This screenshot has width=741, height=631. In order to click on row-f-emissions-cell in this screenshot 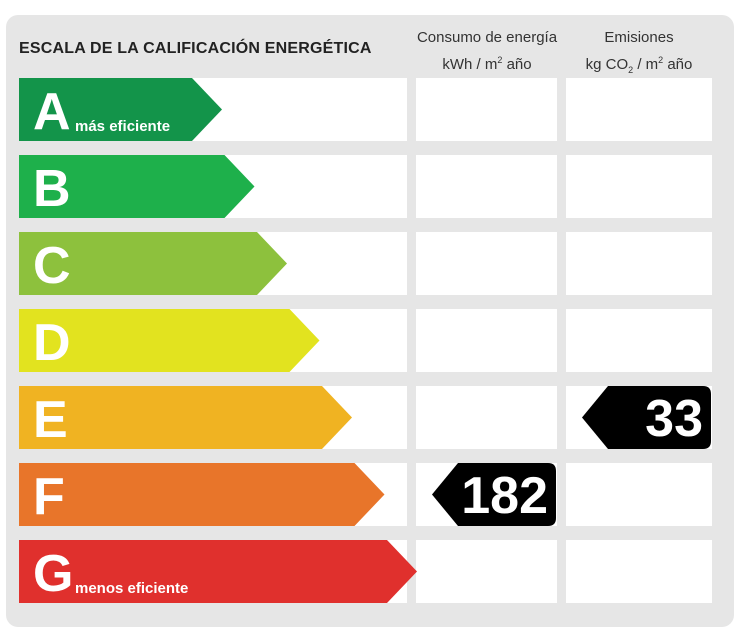, I will do `click(639, 494)`.